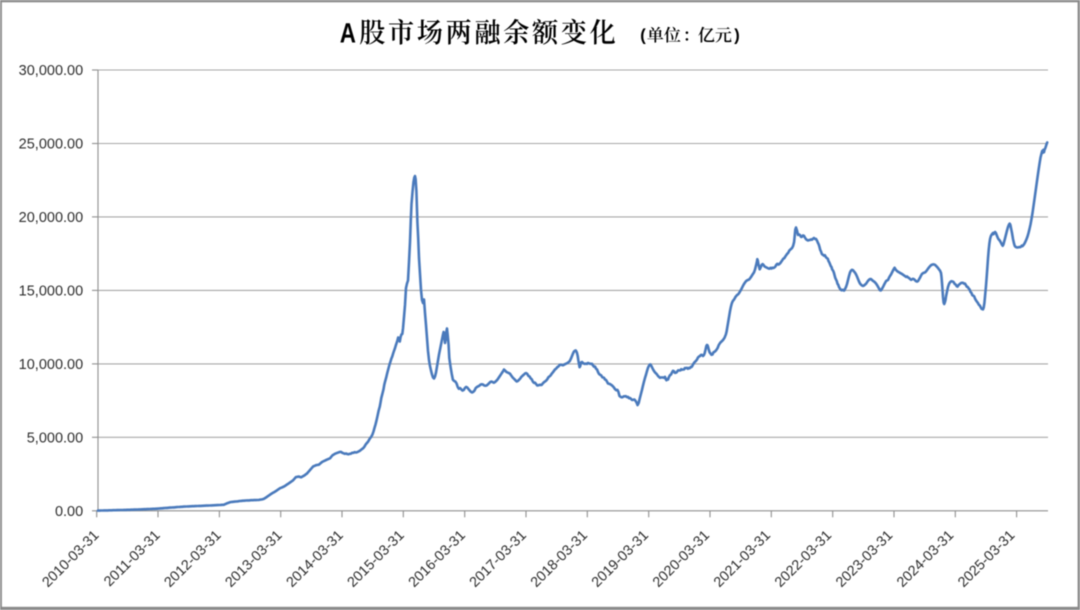 The width and height of the screenshot is (1080, 610). What do you see at coordinates (51, 292) in the screenshot?
I see `svg-text: 15,000.00` at bounding box center [51, 292].